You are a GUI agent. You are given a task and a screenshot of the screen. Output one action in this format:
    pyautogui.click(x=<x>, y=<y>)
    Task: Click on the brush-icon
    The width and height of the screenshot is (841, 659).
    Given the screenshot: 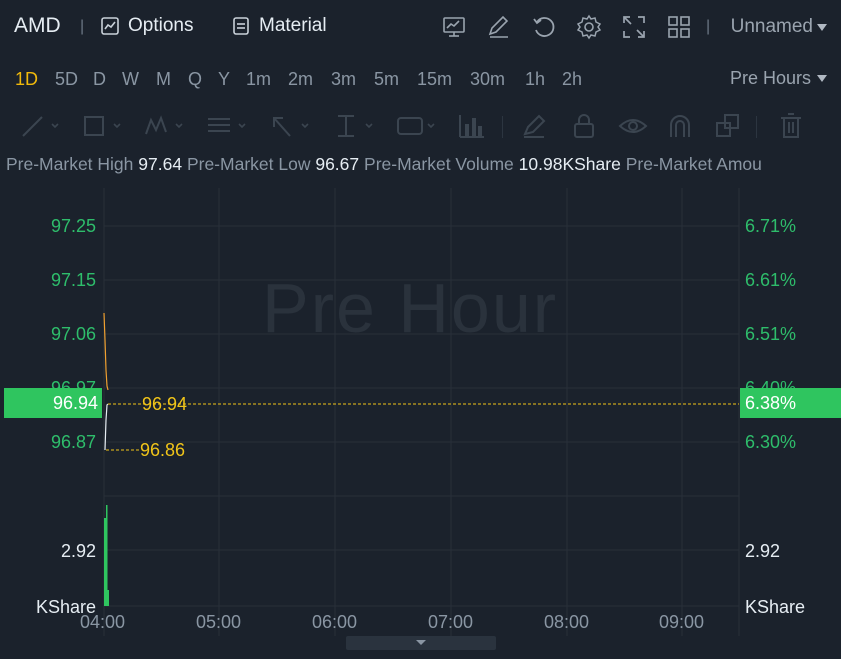 What is the action you would take?
    pyautogui.click(x=534, y=126)
    